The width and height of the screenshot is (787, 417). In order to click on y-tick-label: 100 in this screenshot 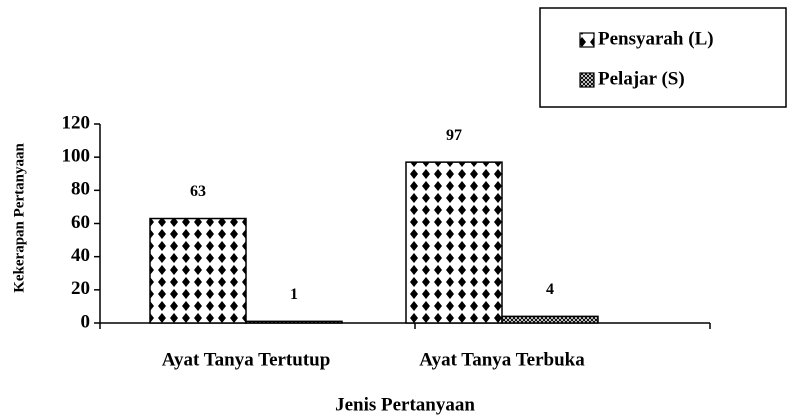, I will do `click(76, 156)`.